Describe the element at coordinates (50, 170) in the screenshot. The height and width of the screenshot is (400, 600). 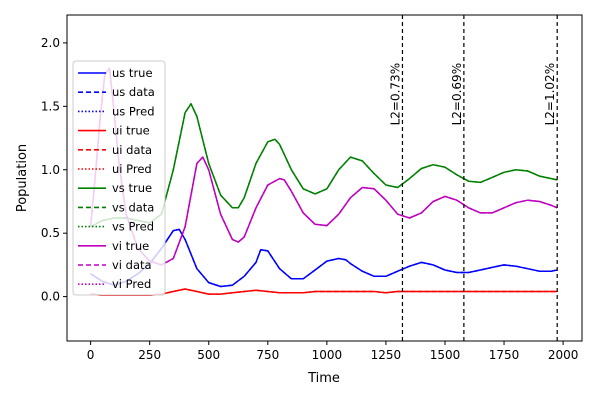
I see `y-tick-label: 1.0` at that location.